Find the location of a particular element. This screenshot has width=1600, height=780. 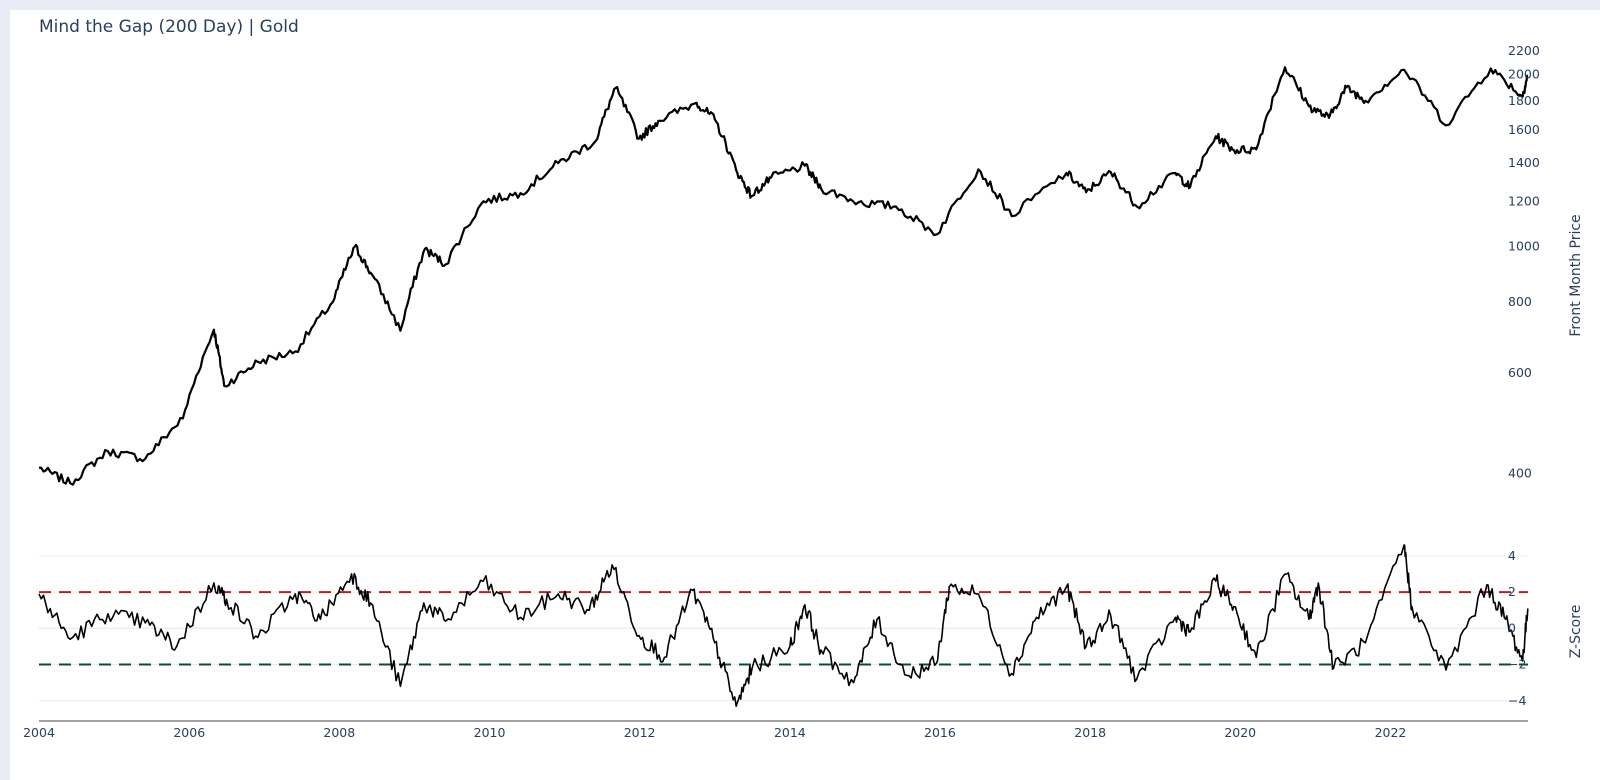

price-tick-label: 2000 is located at coordinates (1524, 74).